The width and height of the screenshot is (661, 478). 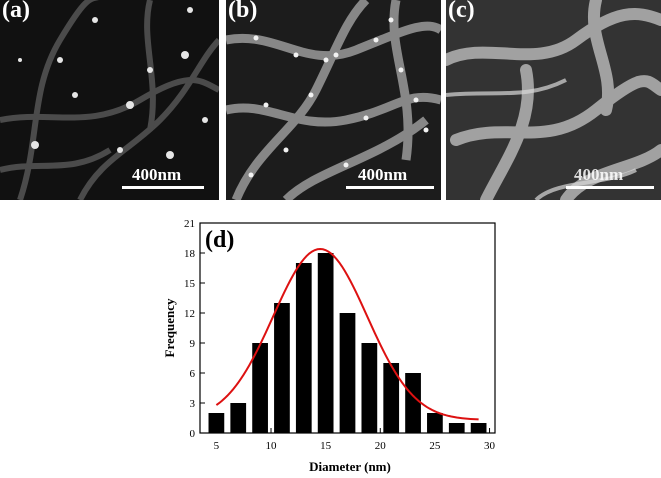 I want to click on bar-21nm, so click(x=391, y=398).